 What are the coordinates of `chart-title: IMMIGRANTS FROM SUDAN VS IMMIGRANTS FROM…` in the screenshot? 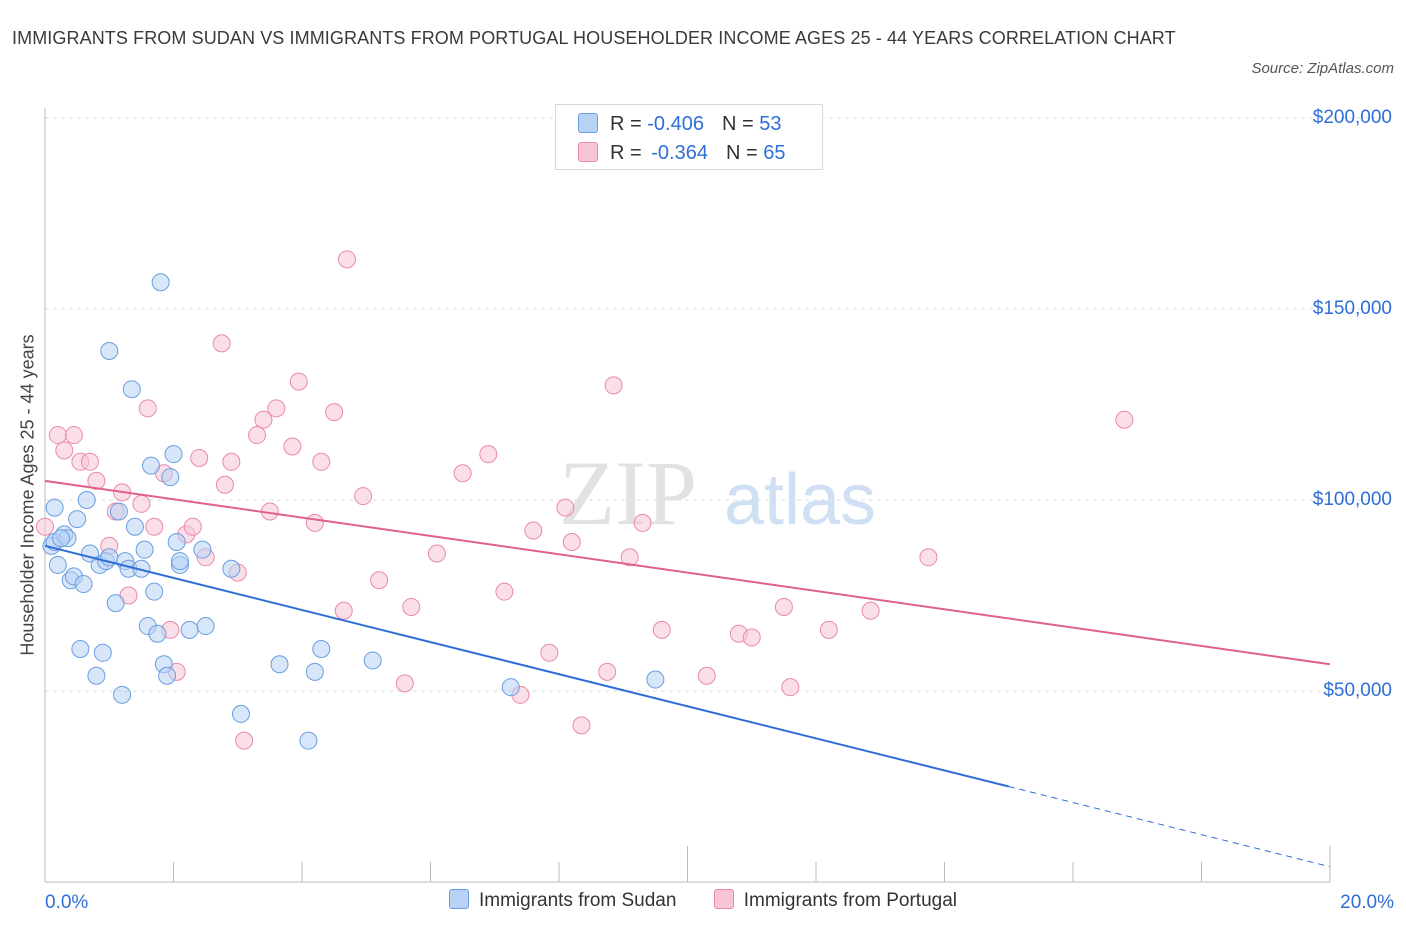 It's located at (594, 38).